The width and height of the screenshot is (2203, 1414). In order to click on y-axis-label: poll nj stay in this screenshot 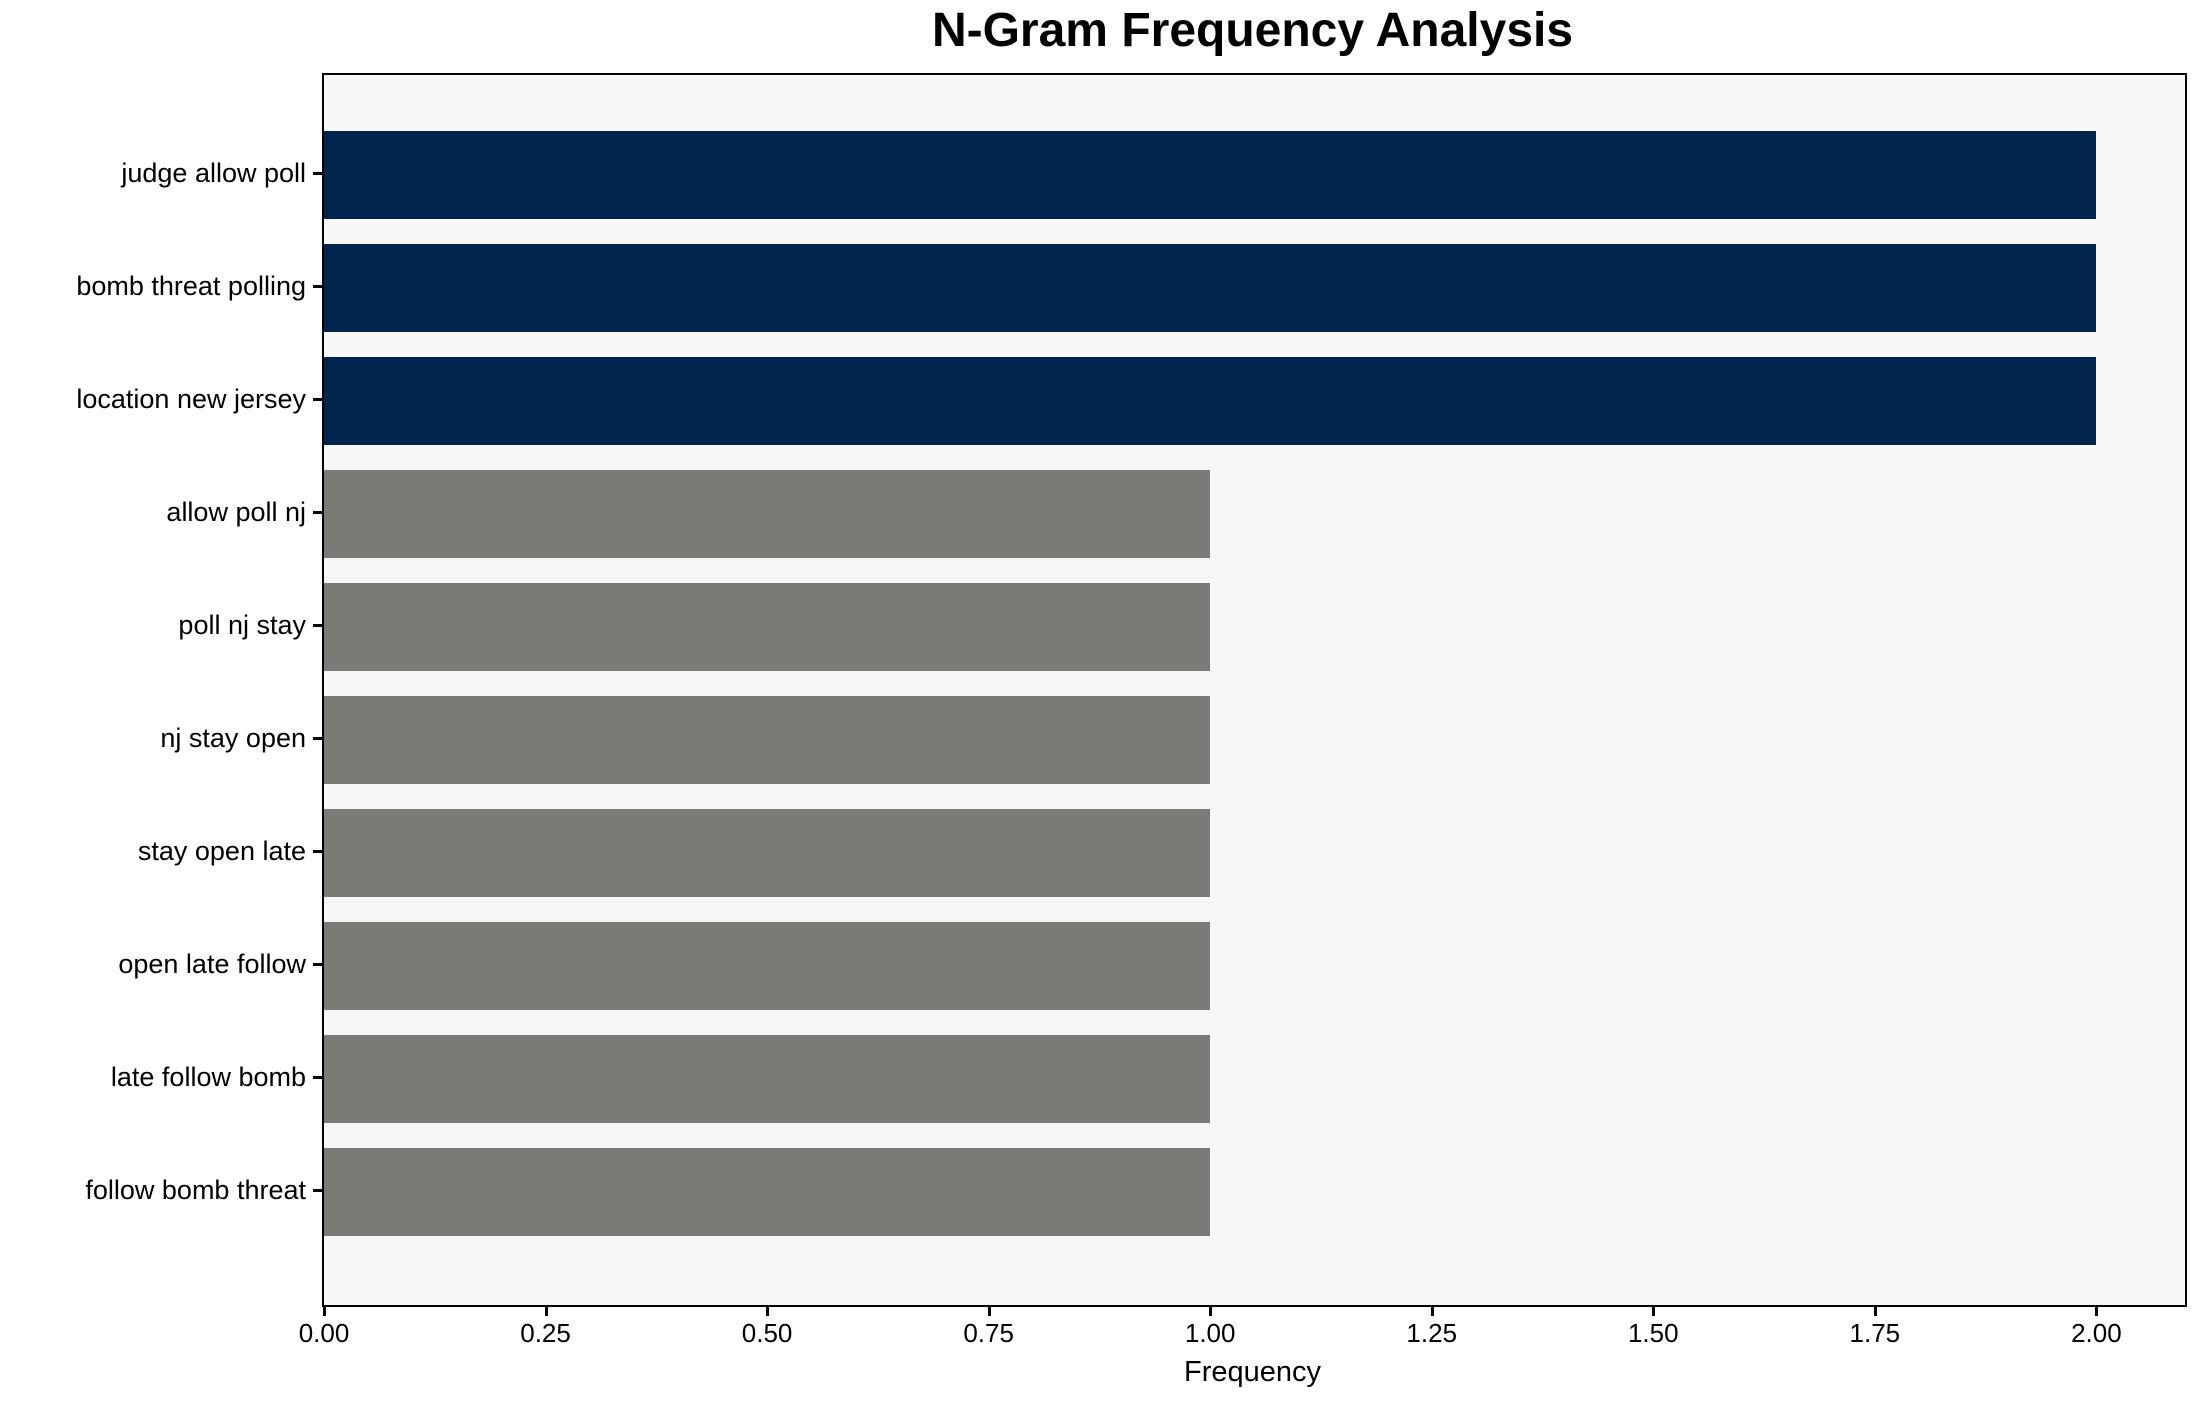, I will do `click(242, 625)`.